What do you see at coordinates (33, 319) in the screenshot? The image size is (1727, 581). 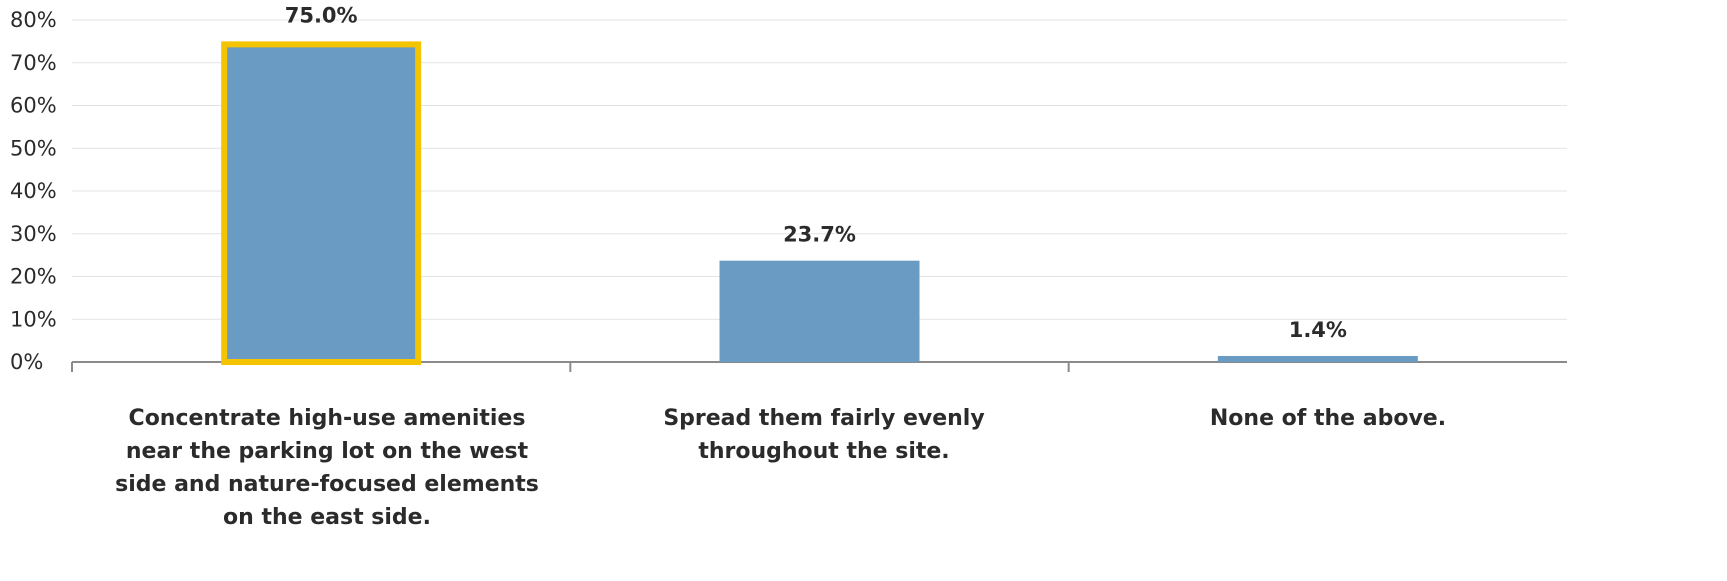 I see `y-tick-label: 10%` at bounding box center [33, 319].